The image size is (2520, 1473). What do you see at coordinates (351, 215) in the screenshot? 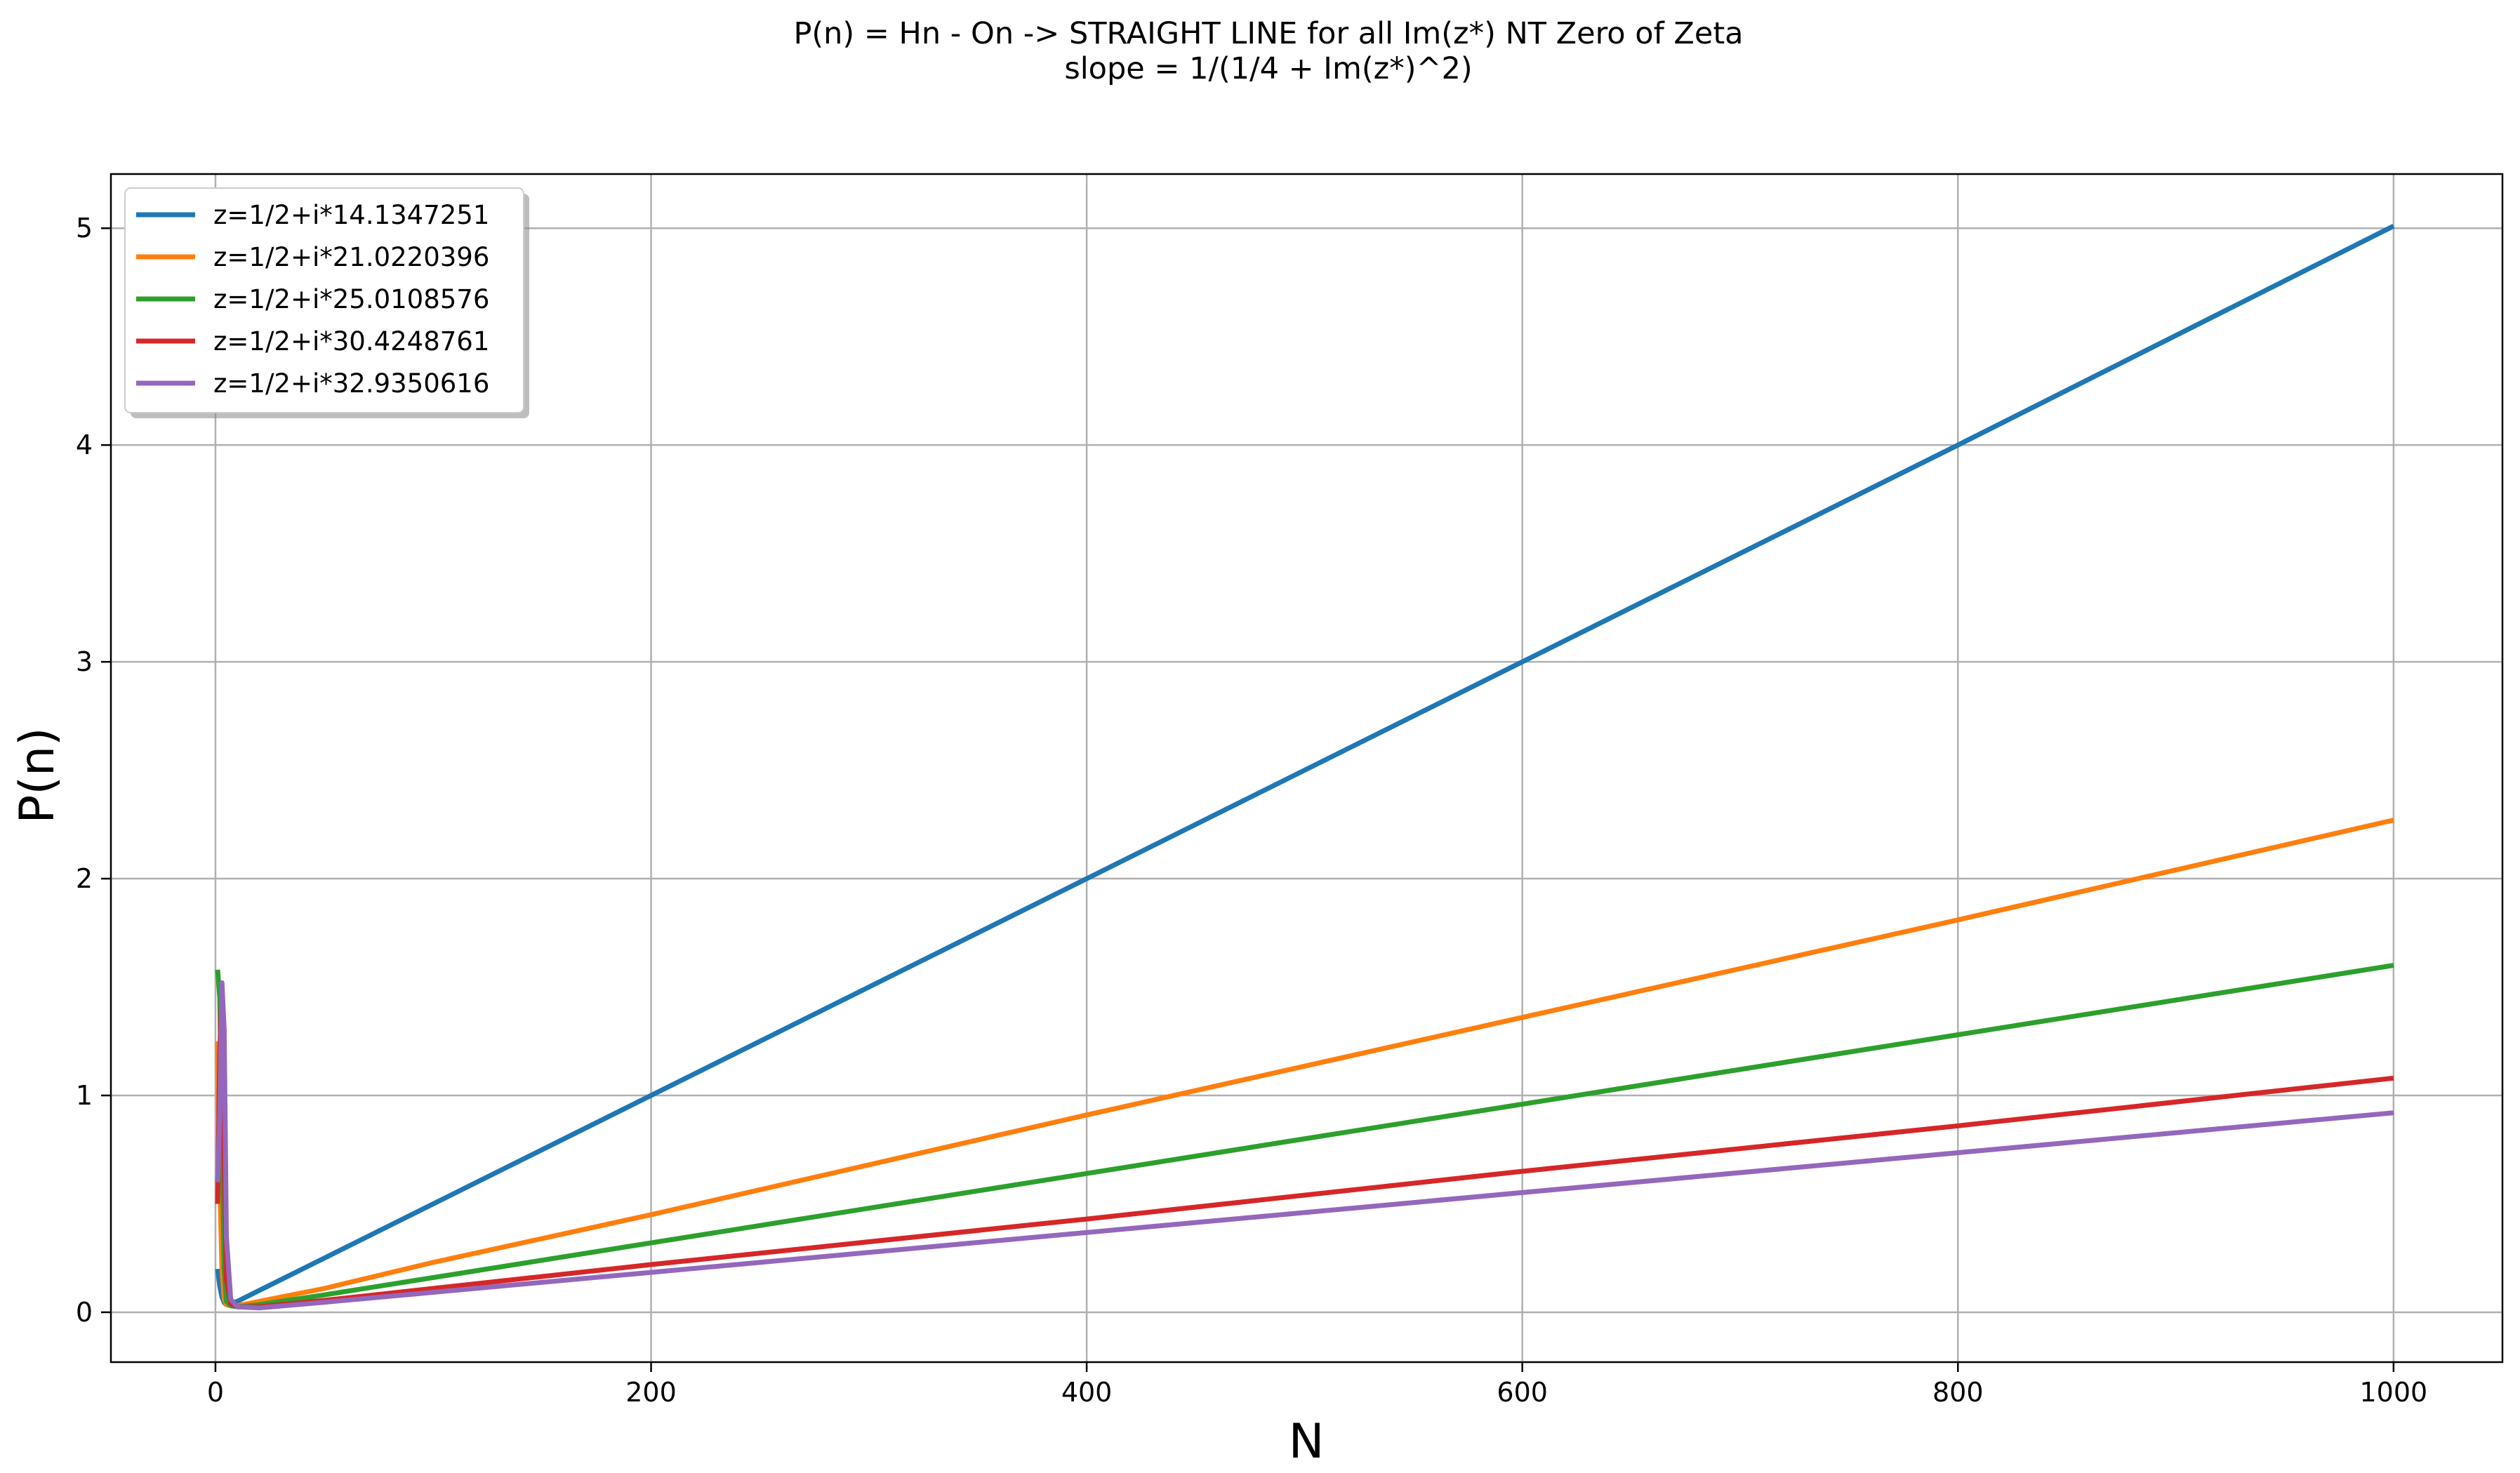
I see `legend-label: z=1/2+i*14.1347251` at bounding box center [351, 215].